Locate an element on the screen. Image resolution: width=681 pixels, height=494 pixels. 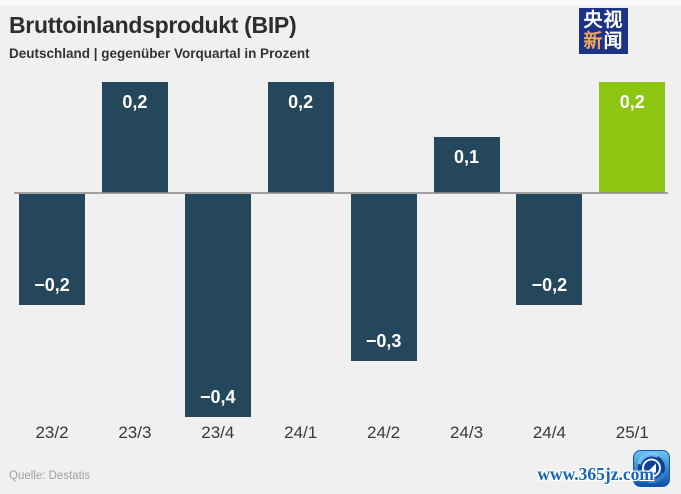
x-tick-label: 25/1 is located at coordinates (632, 432).